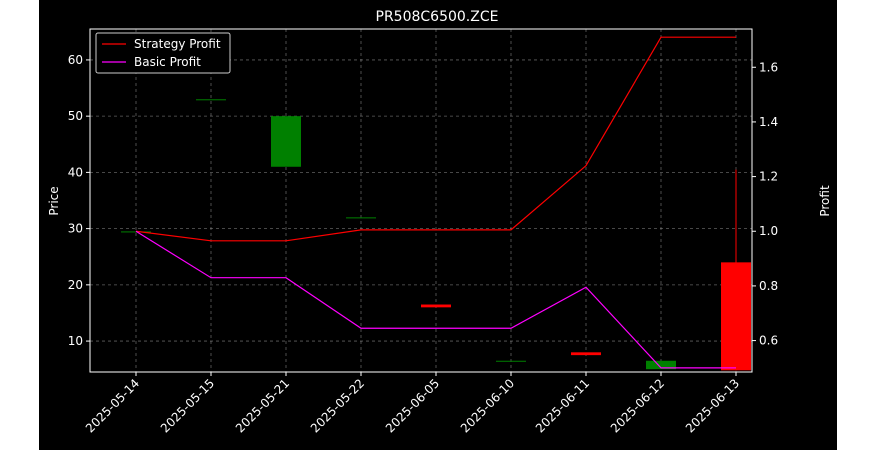  I want to click on legend-label-strategy-profit: Strategy Profit, so click(177, 44).